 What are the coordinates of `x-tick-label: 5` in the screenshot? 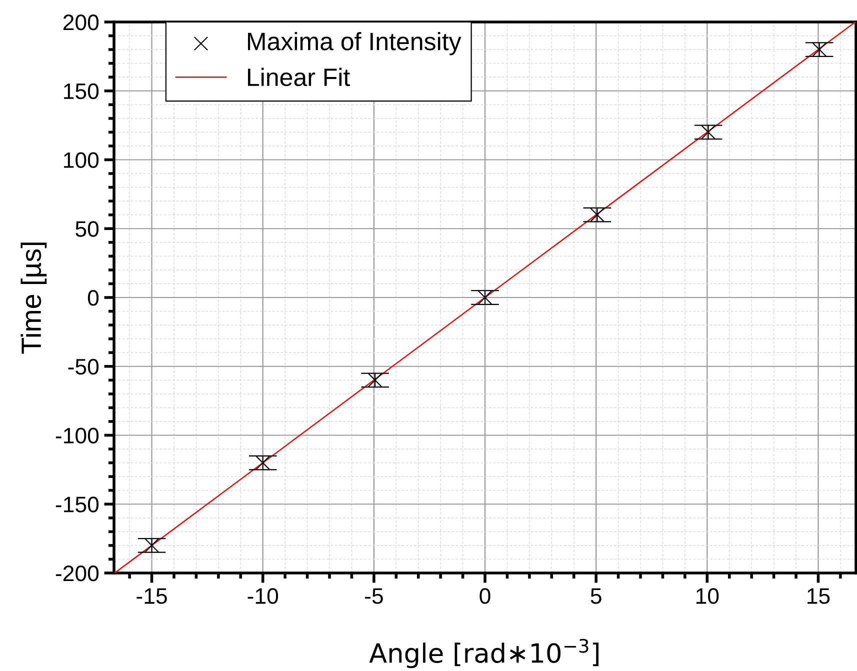 It's located at (596, 596).